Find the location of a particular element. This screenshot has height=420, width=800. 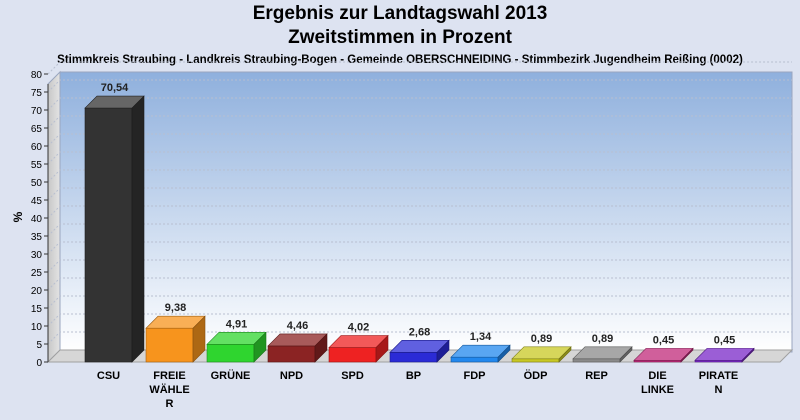

value-label: 9,38 is located at coordinates (175, 308).